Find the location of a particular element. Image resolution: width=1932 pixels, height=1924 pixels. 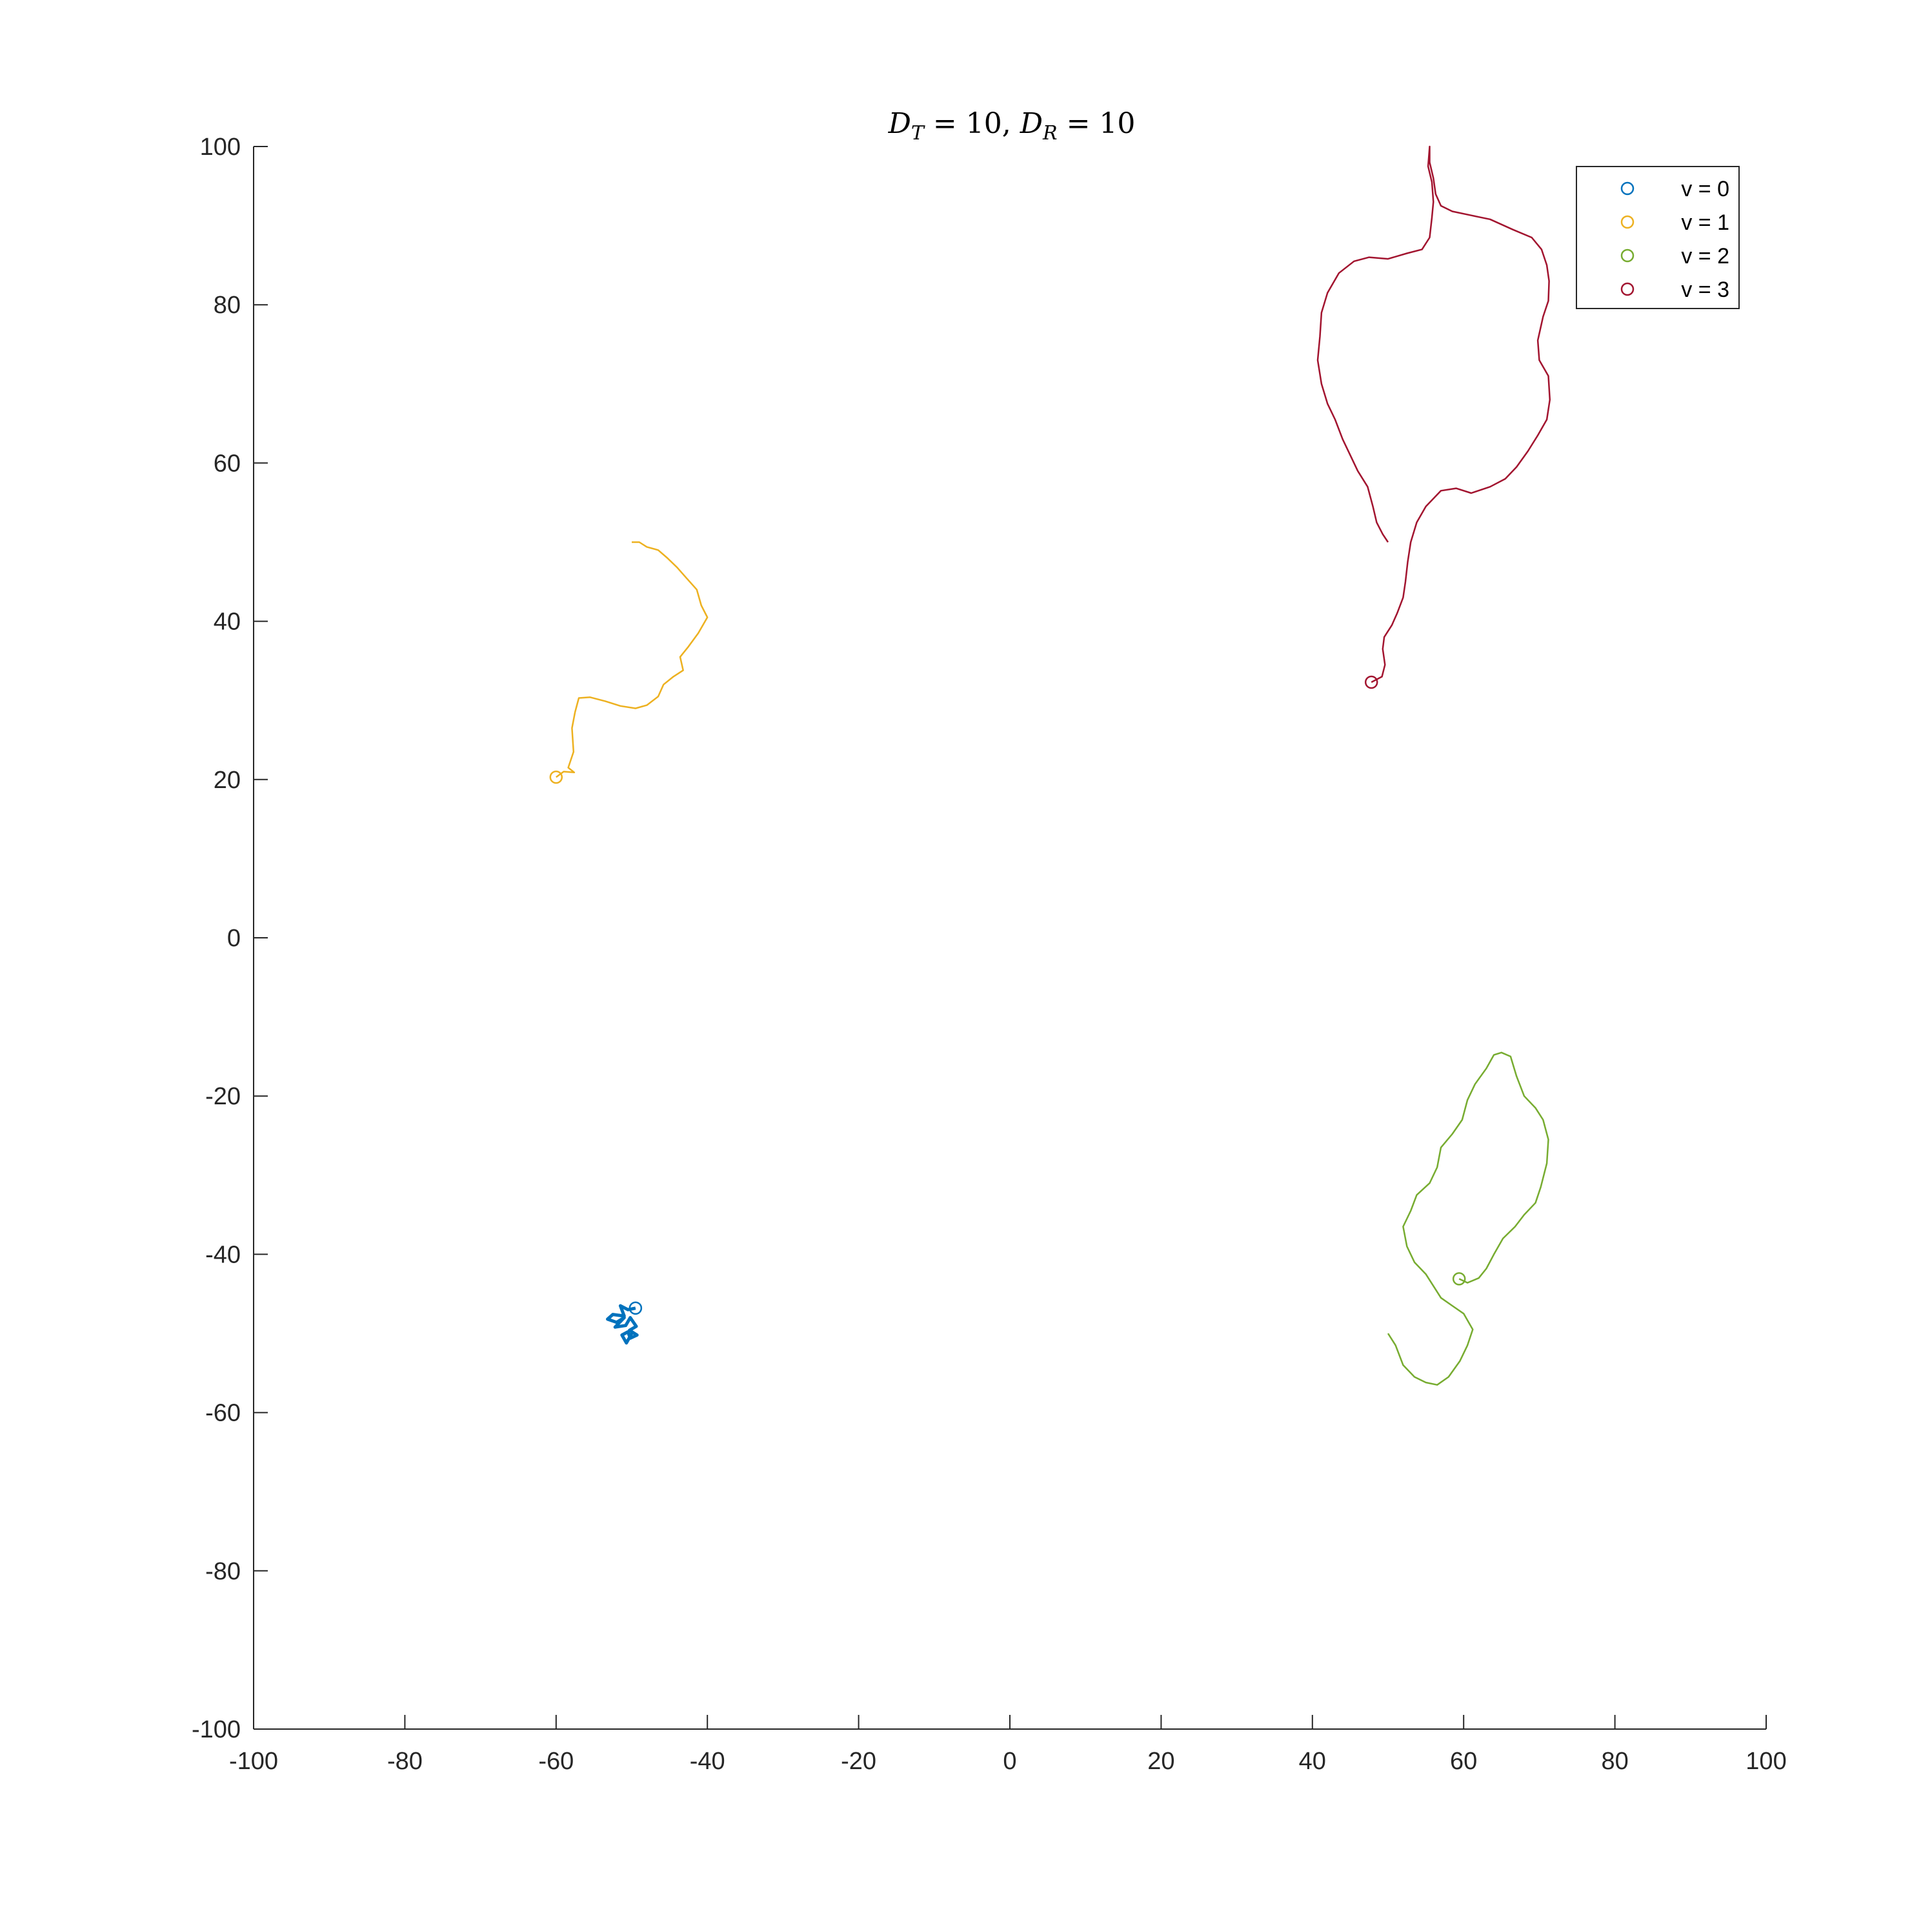

legend-label: v = 1 is located at coordinates (1705, 223).